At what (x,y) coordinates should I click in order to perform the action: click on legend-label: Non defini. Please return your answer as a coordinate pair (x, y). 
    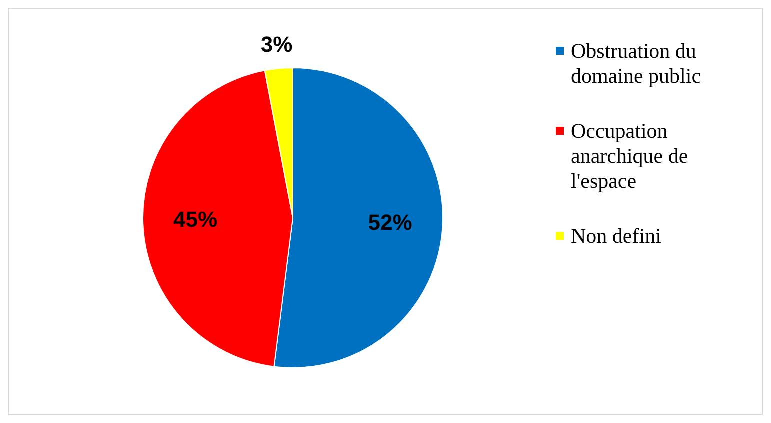
    Looking at the image, I should click on (616, 236).